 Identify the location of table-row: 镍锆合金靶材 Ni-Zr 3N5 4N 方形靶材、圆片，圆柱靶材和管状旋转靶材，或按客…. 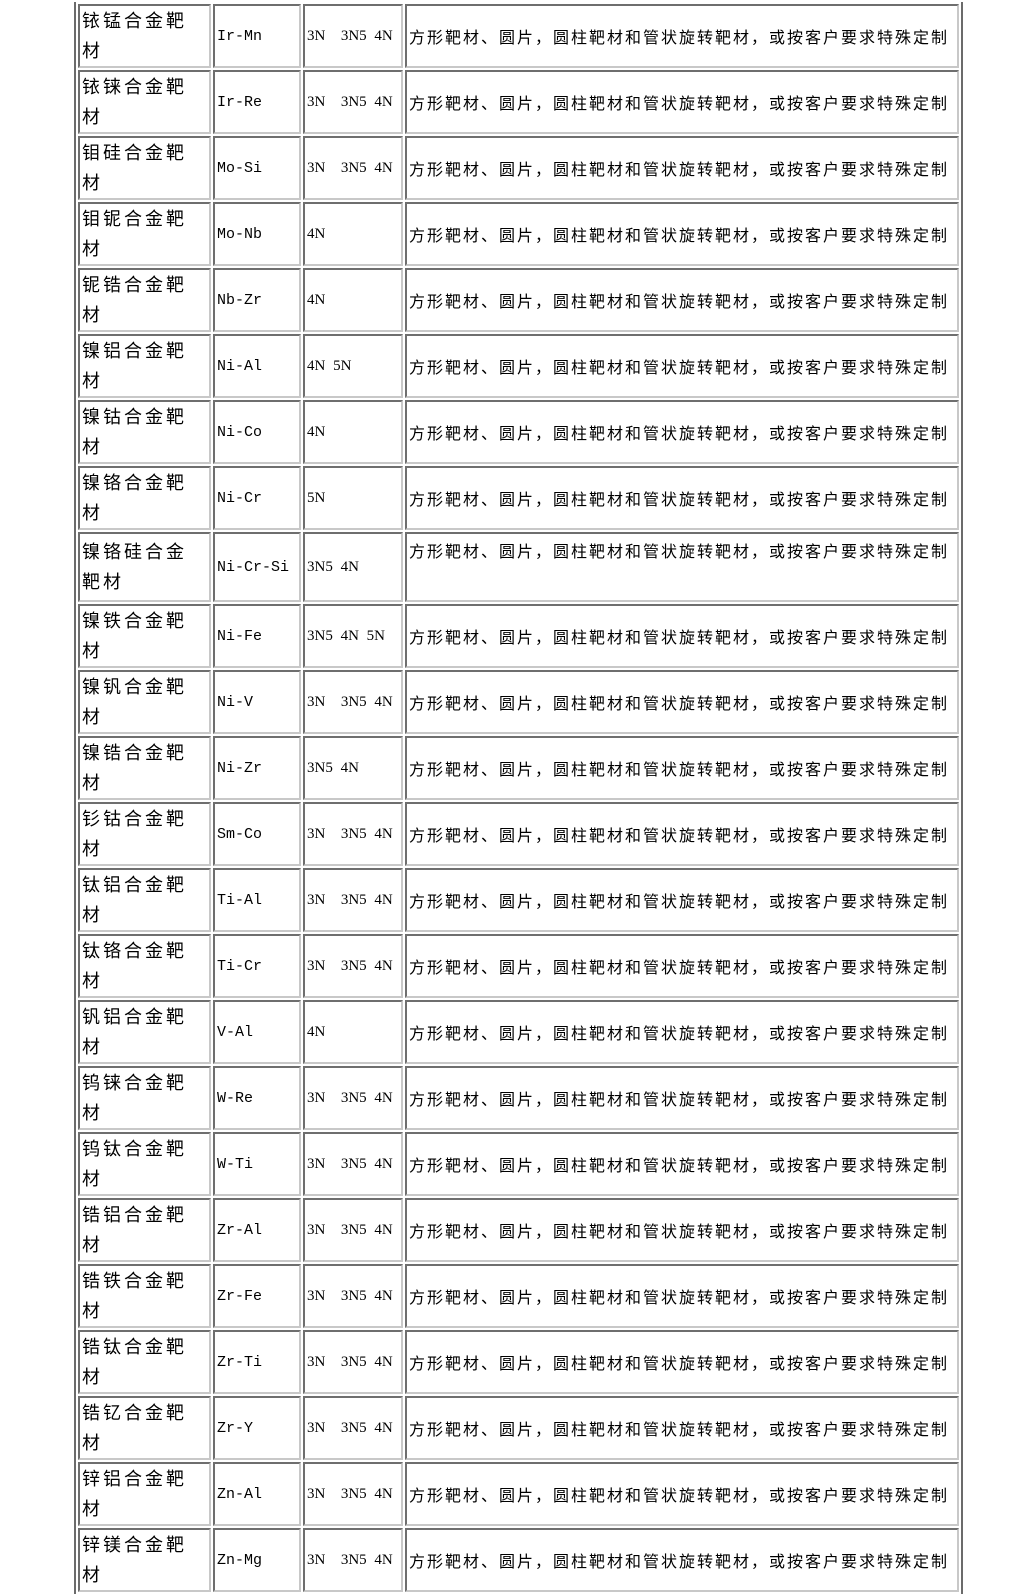
(518, 768).